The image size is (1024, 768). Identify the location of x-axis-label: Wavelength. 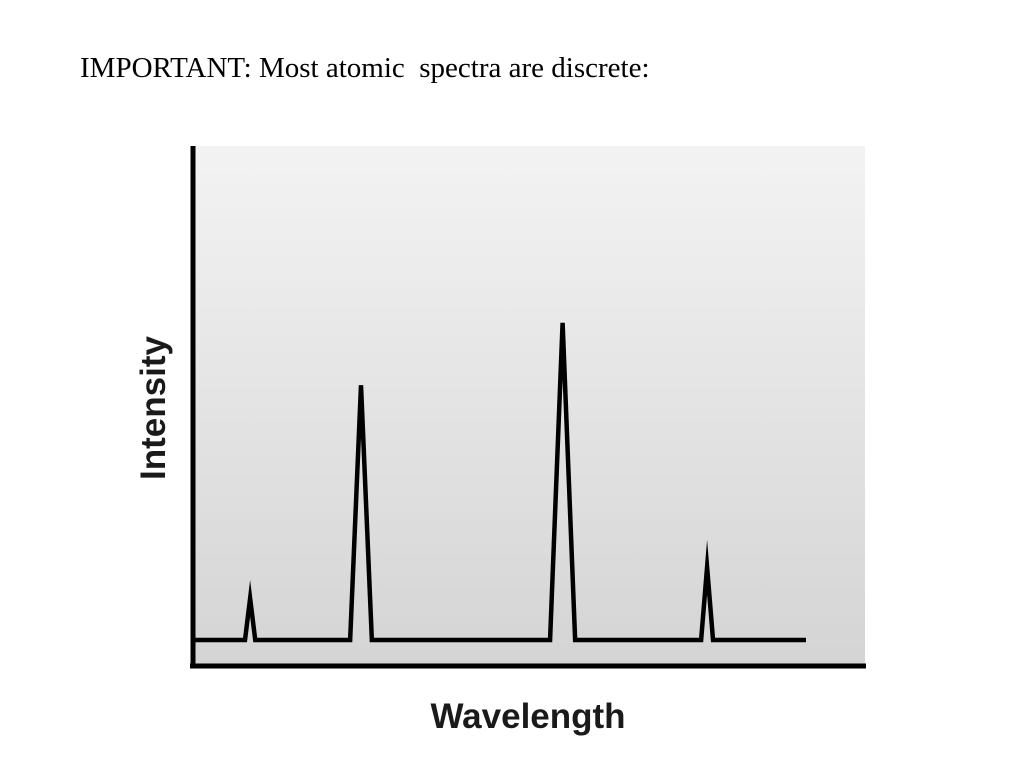
(527, 716).